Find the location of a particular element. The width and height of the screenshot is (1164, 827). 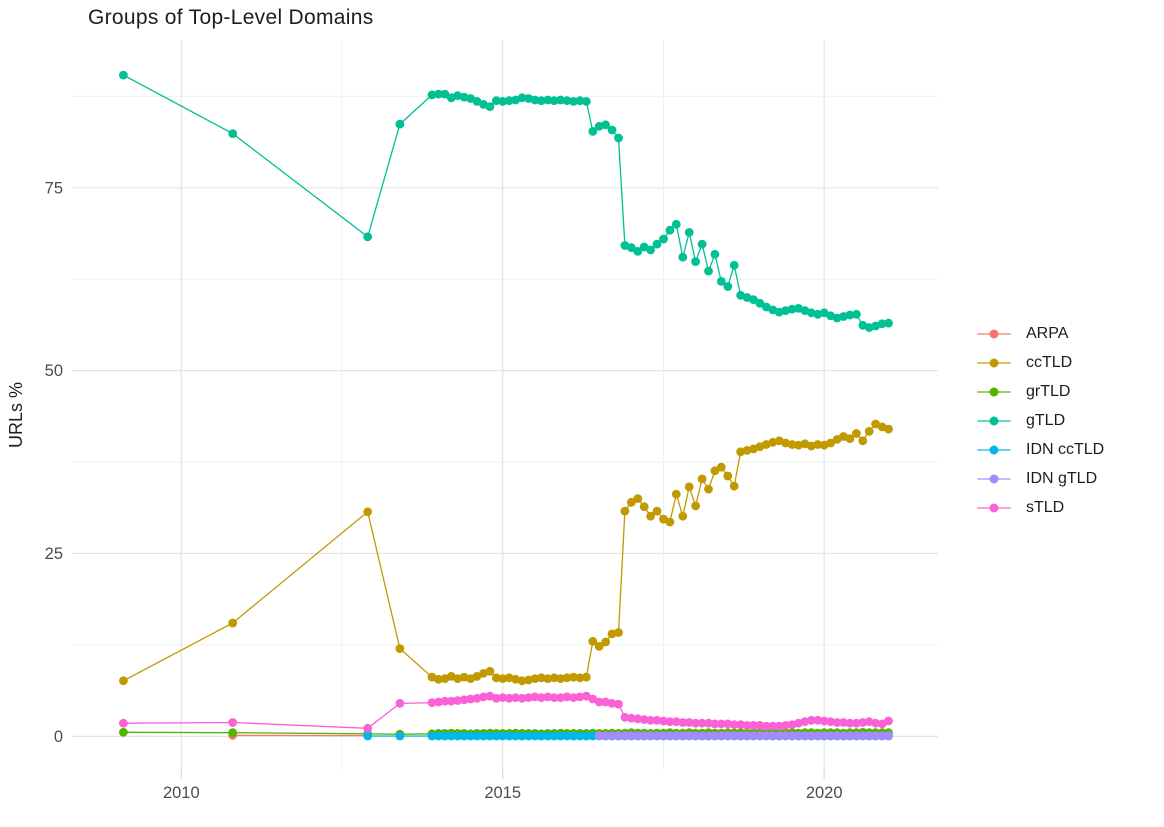

legend-label: sTLD is located at coordinates (1045, 507).